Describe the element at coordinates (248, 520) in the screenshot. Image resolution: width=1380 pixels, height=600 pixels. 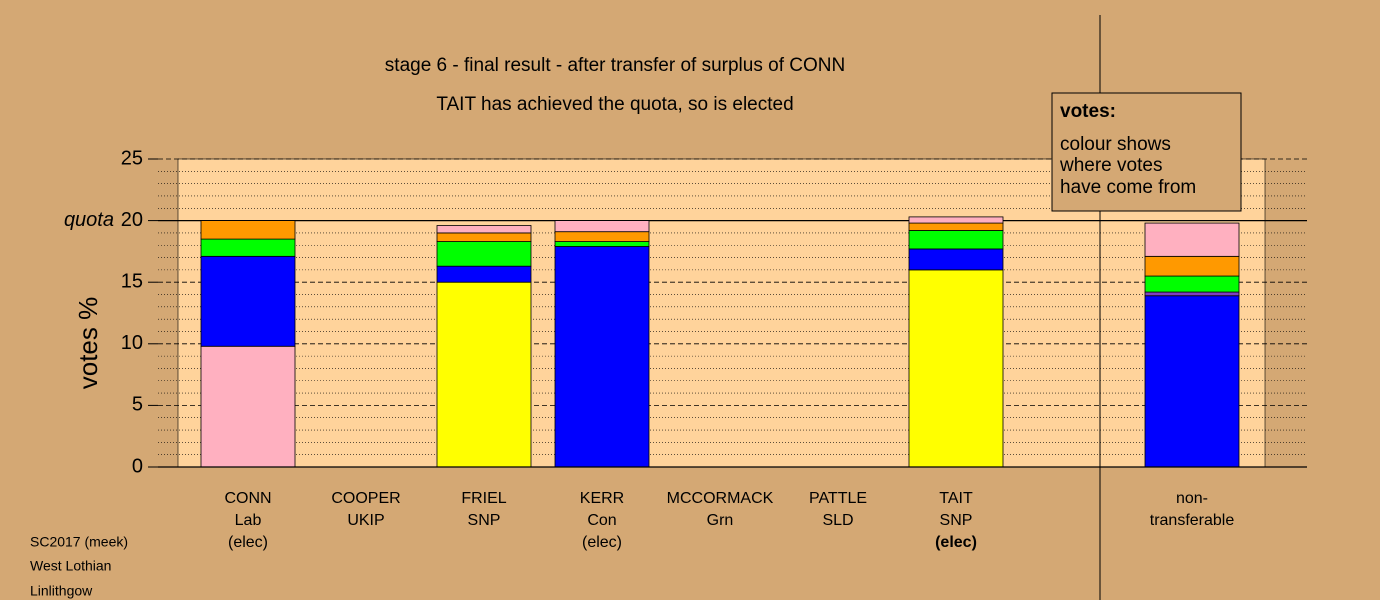
I see `x-tick-label: Lab` at that location.